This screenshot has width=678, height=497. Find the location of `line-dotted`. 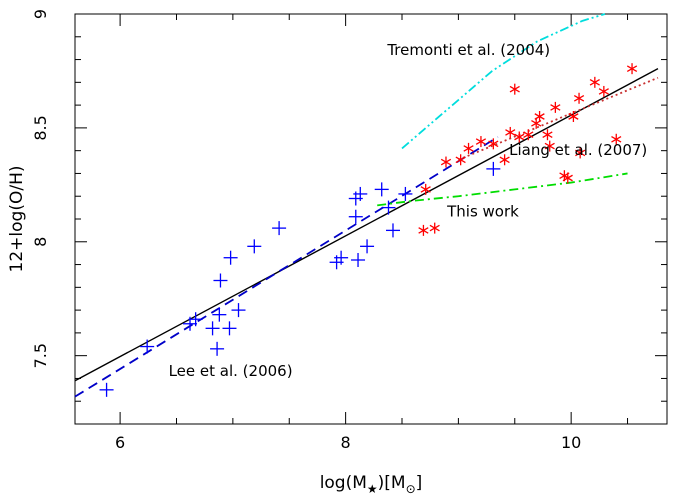

line-dotted is located at coordinates (558, 118).